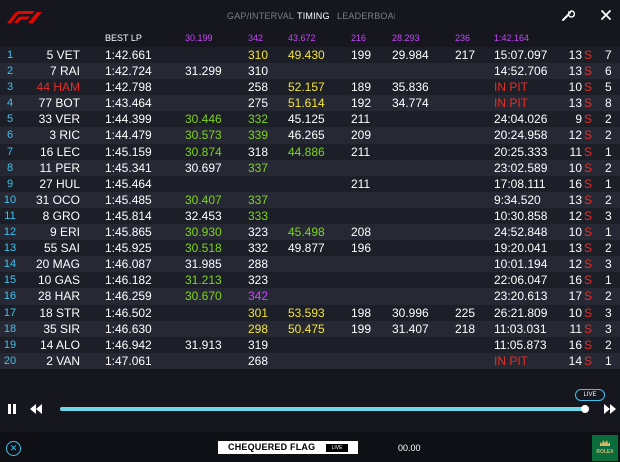 The width and height of the screenshot is (620, 462). What do you see at coordinates (512, 38) in the screenshot?
I see `header-last-lap-best: 1:42.164` at bounding box center [512, 38].